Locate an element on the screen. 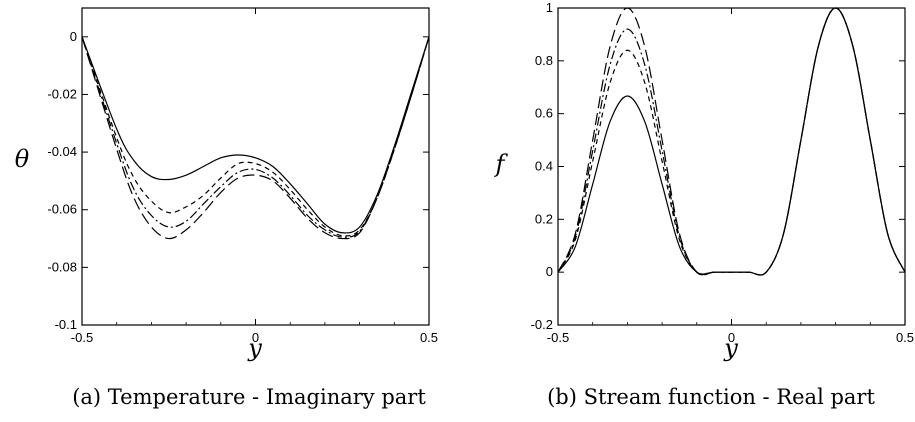  y-tick-label: 0.8 is located at coordinates (544, 60).